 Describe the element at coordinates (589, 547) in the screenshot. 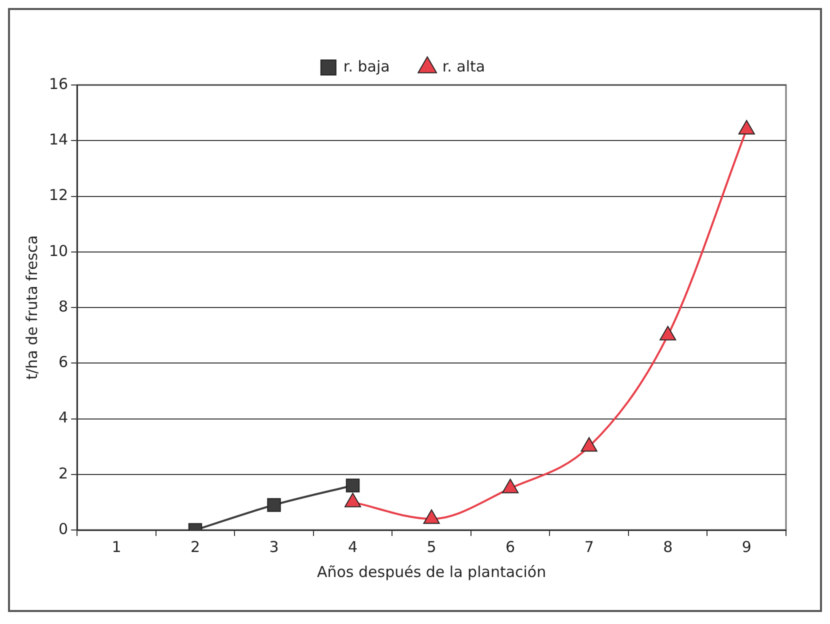

I see `x-tick-label: 7` at that location.